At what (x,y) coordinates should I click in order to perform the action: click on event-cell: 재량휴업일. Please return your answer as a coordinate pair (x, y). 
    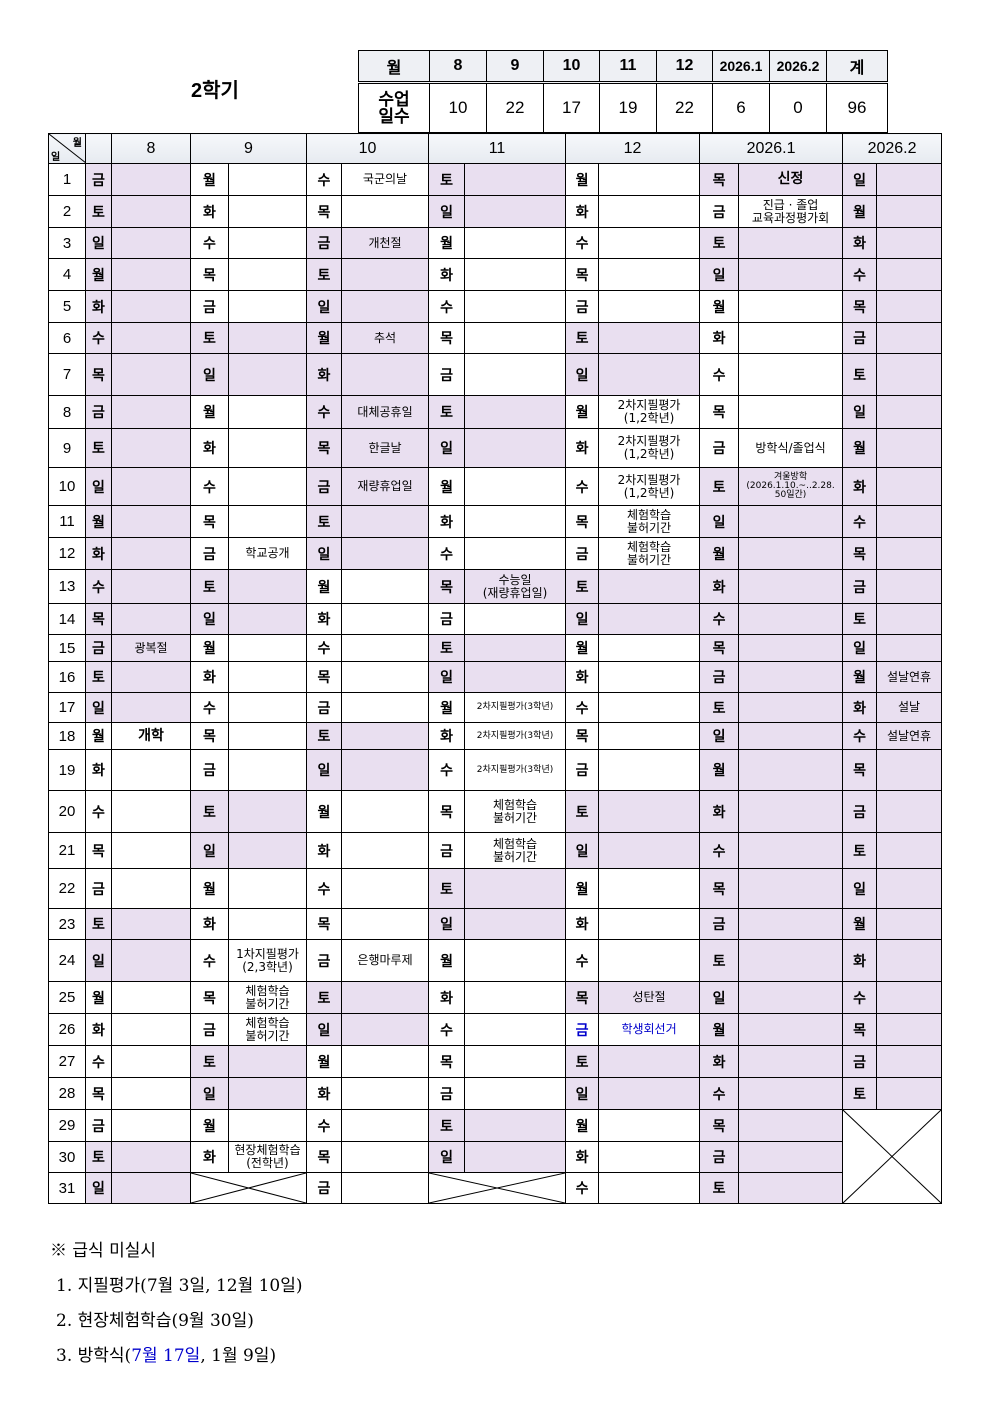
    Looking at the image, I should click on (385, 486).